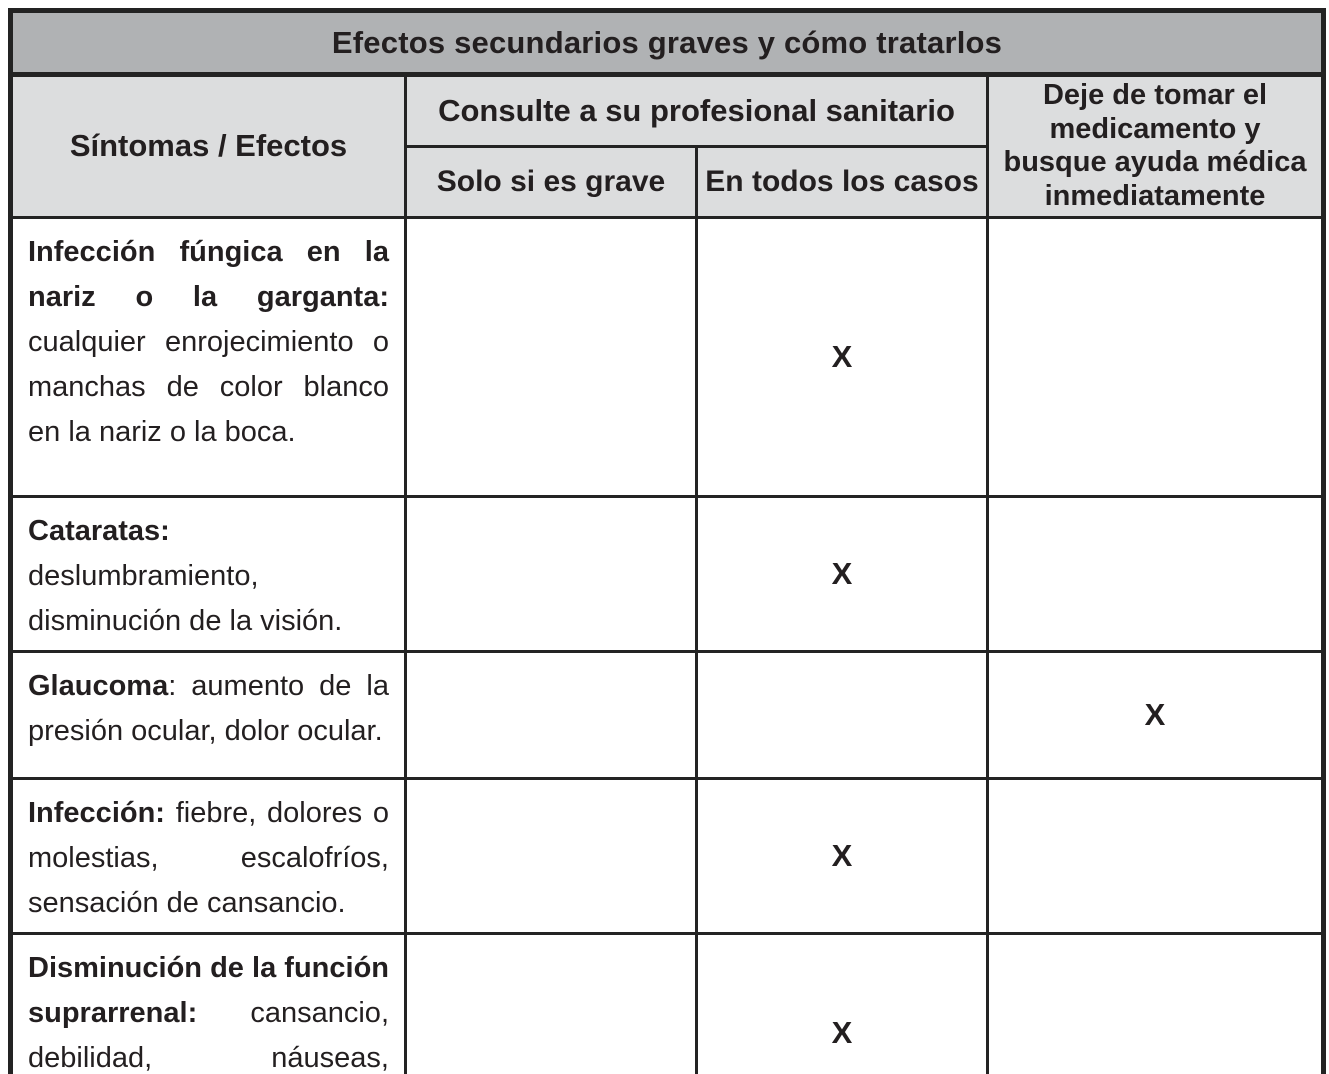 This screenshot has width=1329, height=1074. What do you see at coordinates (551, 182) in the screenshot?
I see `header-only-if-severe: Solo si es grave` at bounding box center [551, 182].